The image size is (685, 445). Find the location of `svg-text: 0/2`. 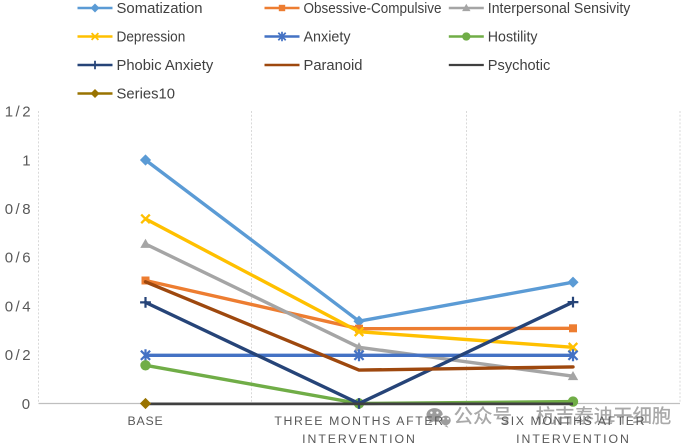

svg-text: 0/2 is located at coordinates (19, 355).